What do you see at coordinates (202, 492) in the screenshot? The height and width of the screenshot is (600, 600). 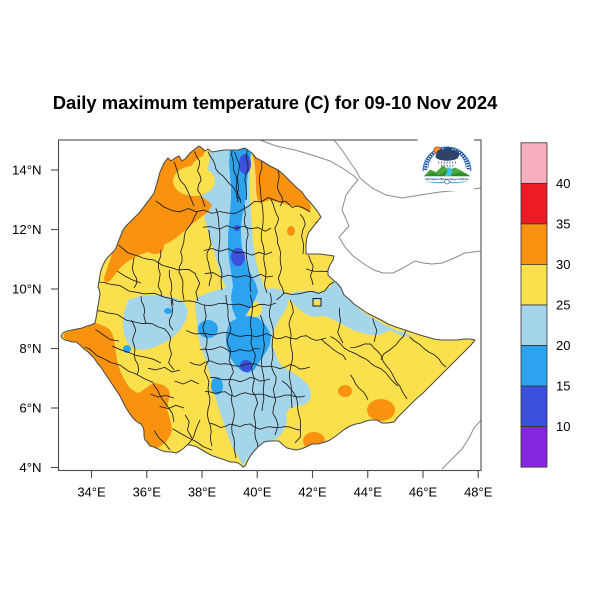 I see `svg-text: 38°E` at bounding box center [202, 492].